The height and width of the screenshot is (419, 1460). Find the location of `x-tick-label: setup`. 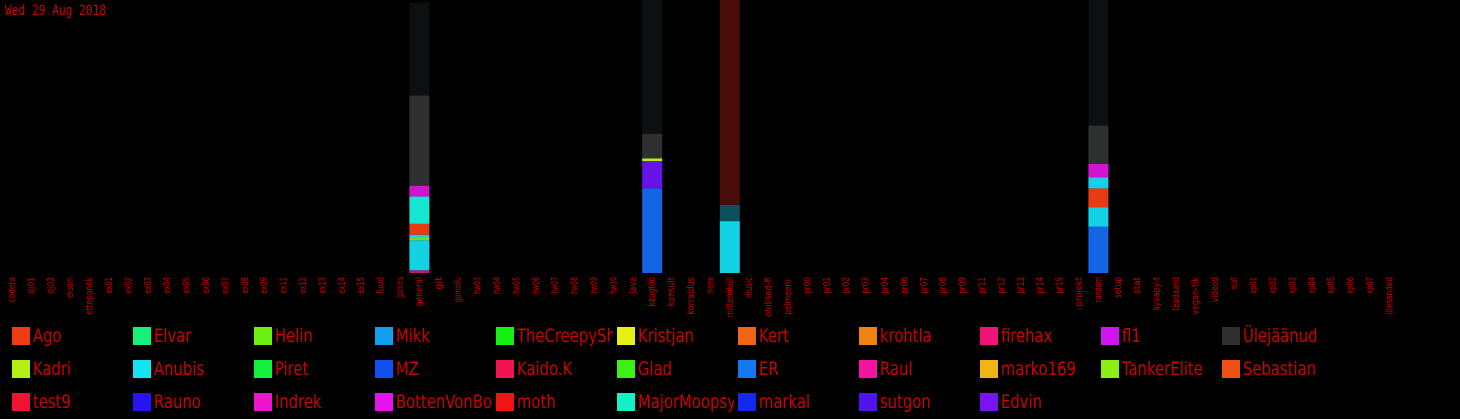

x-tick-label: setup is located at coordinates (1118, 287).